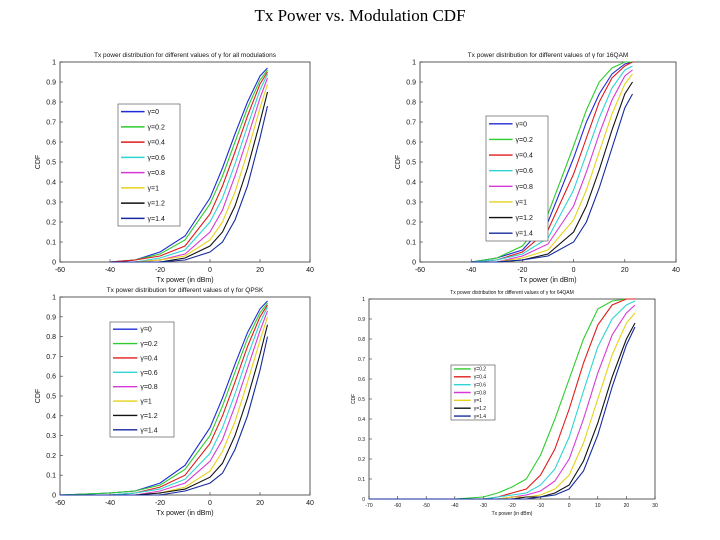 The image size is (720, 540). I want to click on legend-entry: γ=0, so click(522, 124).